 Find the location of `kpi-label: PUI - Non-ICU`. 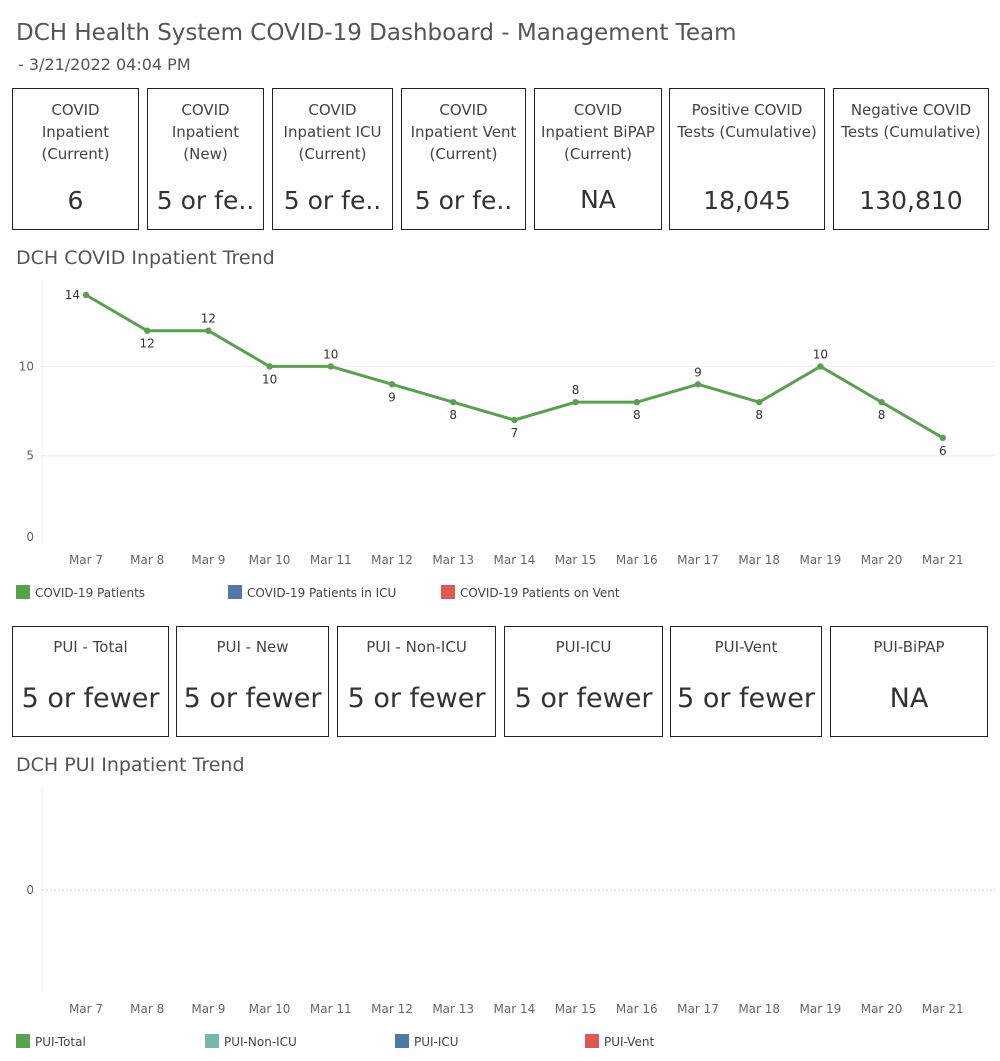

kpi-label: PUI - Non-ICU is located at coordinates (416, 647).